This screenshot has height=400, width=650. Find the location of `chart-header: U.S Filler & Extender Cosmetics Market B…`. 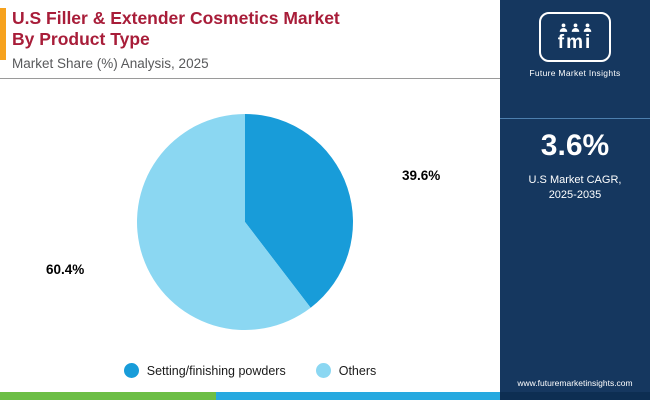

chart-header: U.S Filler & Extender Cosmetics Market B… is located at coordinates (247, 39).